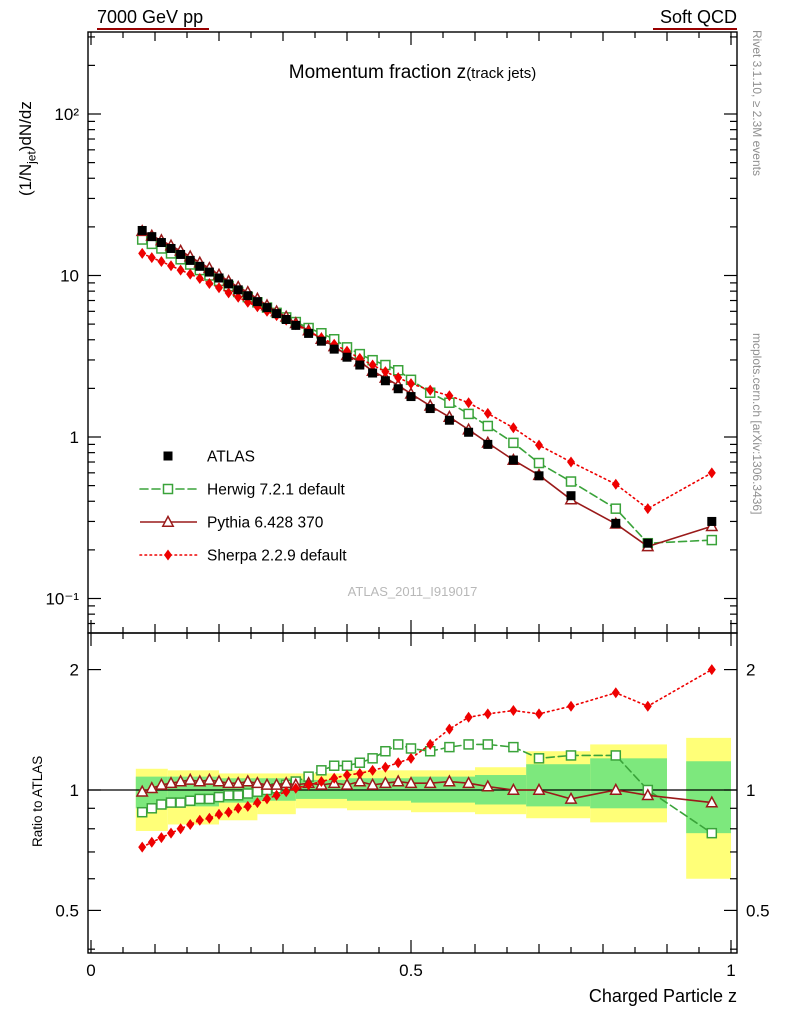  I want to click on svg-text: 10⁻¹, so click(62, 599).